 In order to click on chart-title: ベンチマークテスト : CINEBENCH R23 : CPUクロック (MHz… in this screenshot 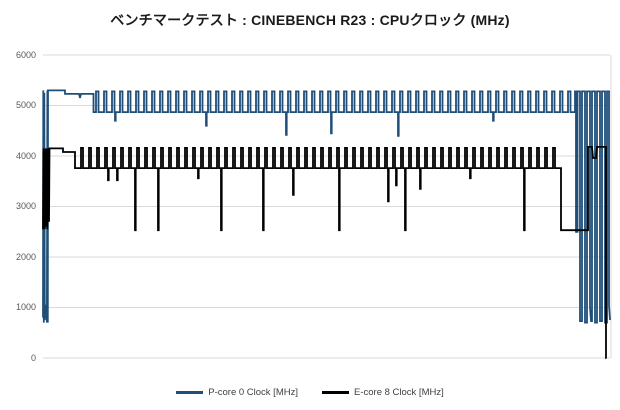, I will do `click(310, 20)`.